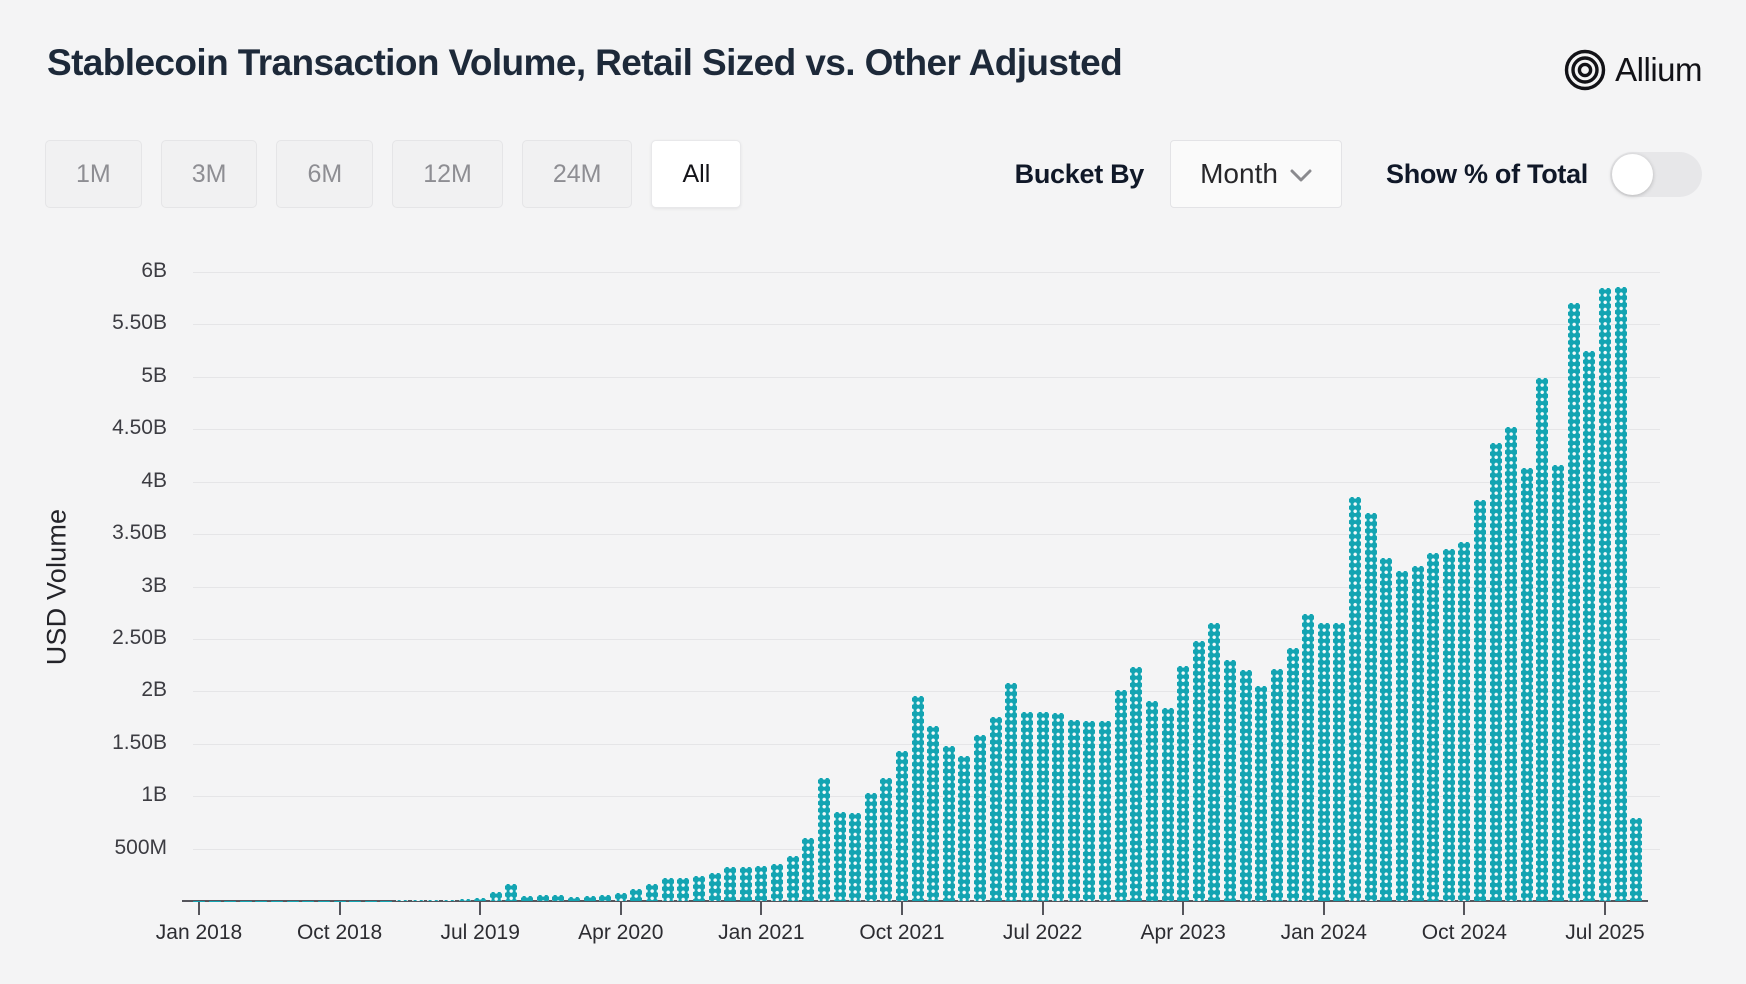 Image resolution: width=1746 pixels, height=984 pixels. I want to click on y-tick-label: 1B, so click(154, 795).